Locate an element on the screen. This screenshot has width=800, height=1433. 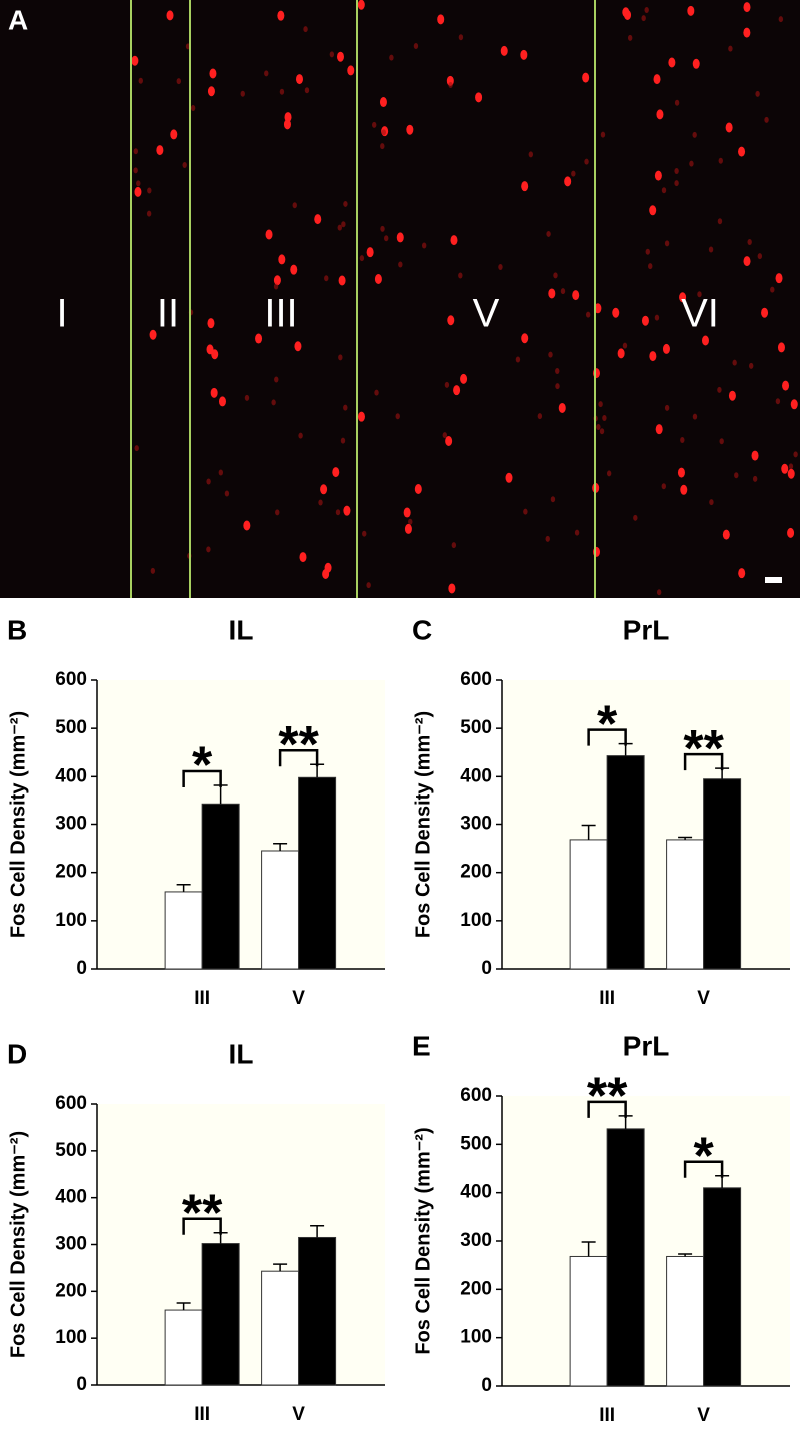
significance-label: * is located at coordinates (202, 766).